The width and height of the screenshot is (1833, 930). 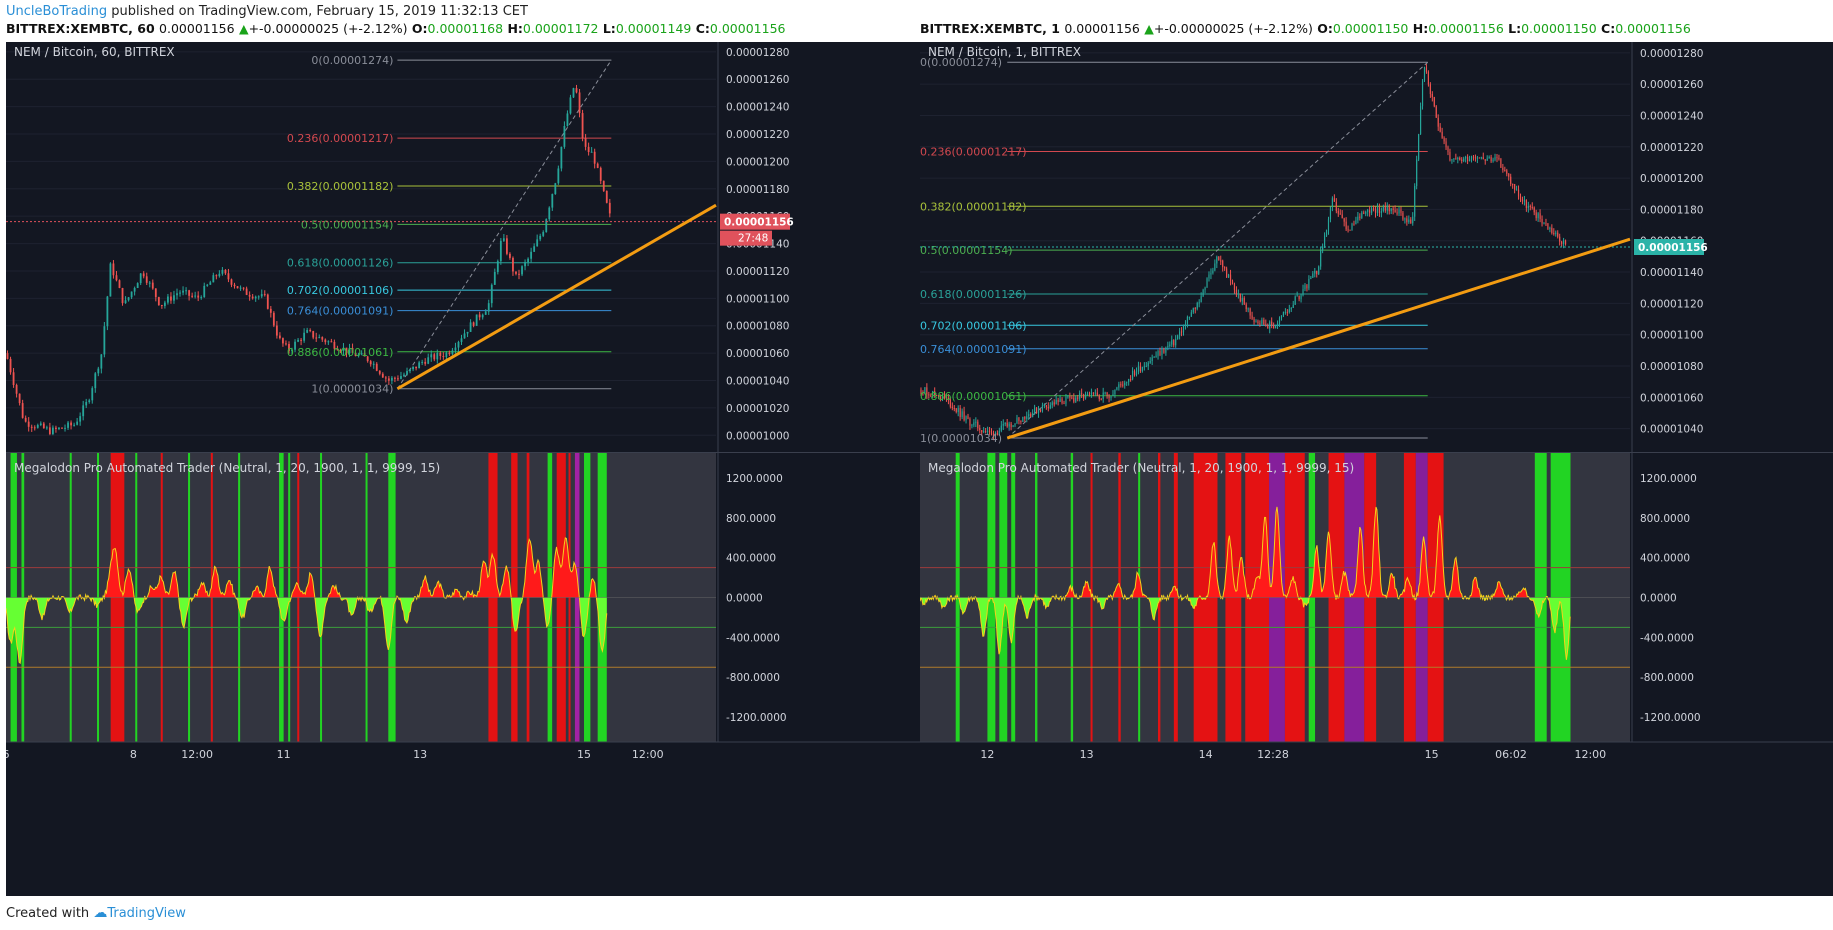 What do you see at coordinates (420, 754) in the screenshot?
I see `time-tick-label: 13` at bounding box center [420, 754].